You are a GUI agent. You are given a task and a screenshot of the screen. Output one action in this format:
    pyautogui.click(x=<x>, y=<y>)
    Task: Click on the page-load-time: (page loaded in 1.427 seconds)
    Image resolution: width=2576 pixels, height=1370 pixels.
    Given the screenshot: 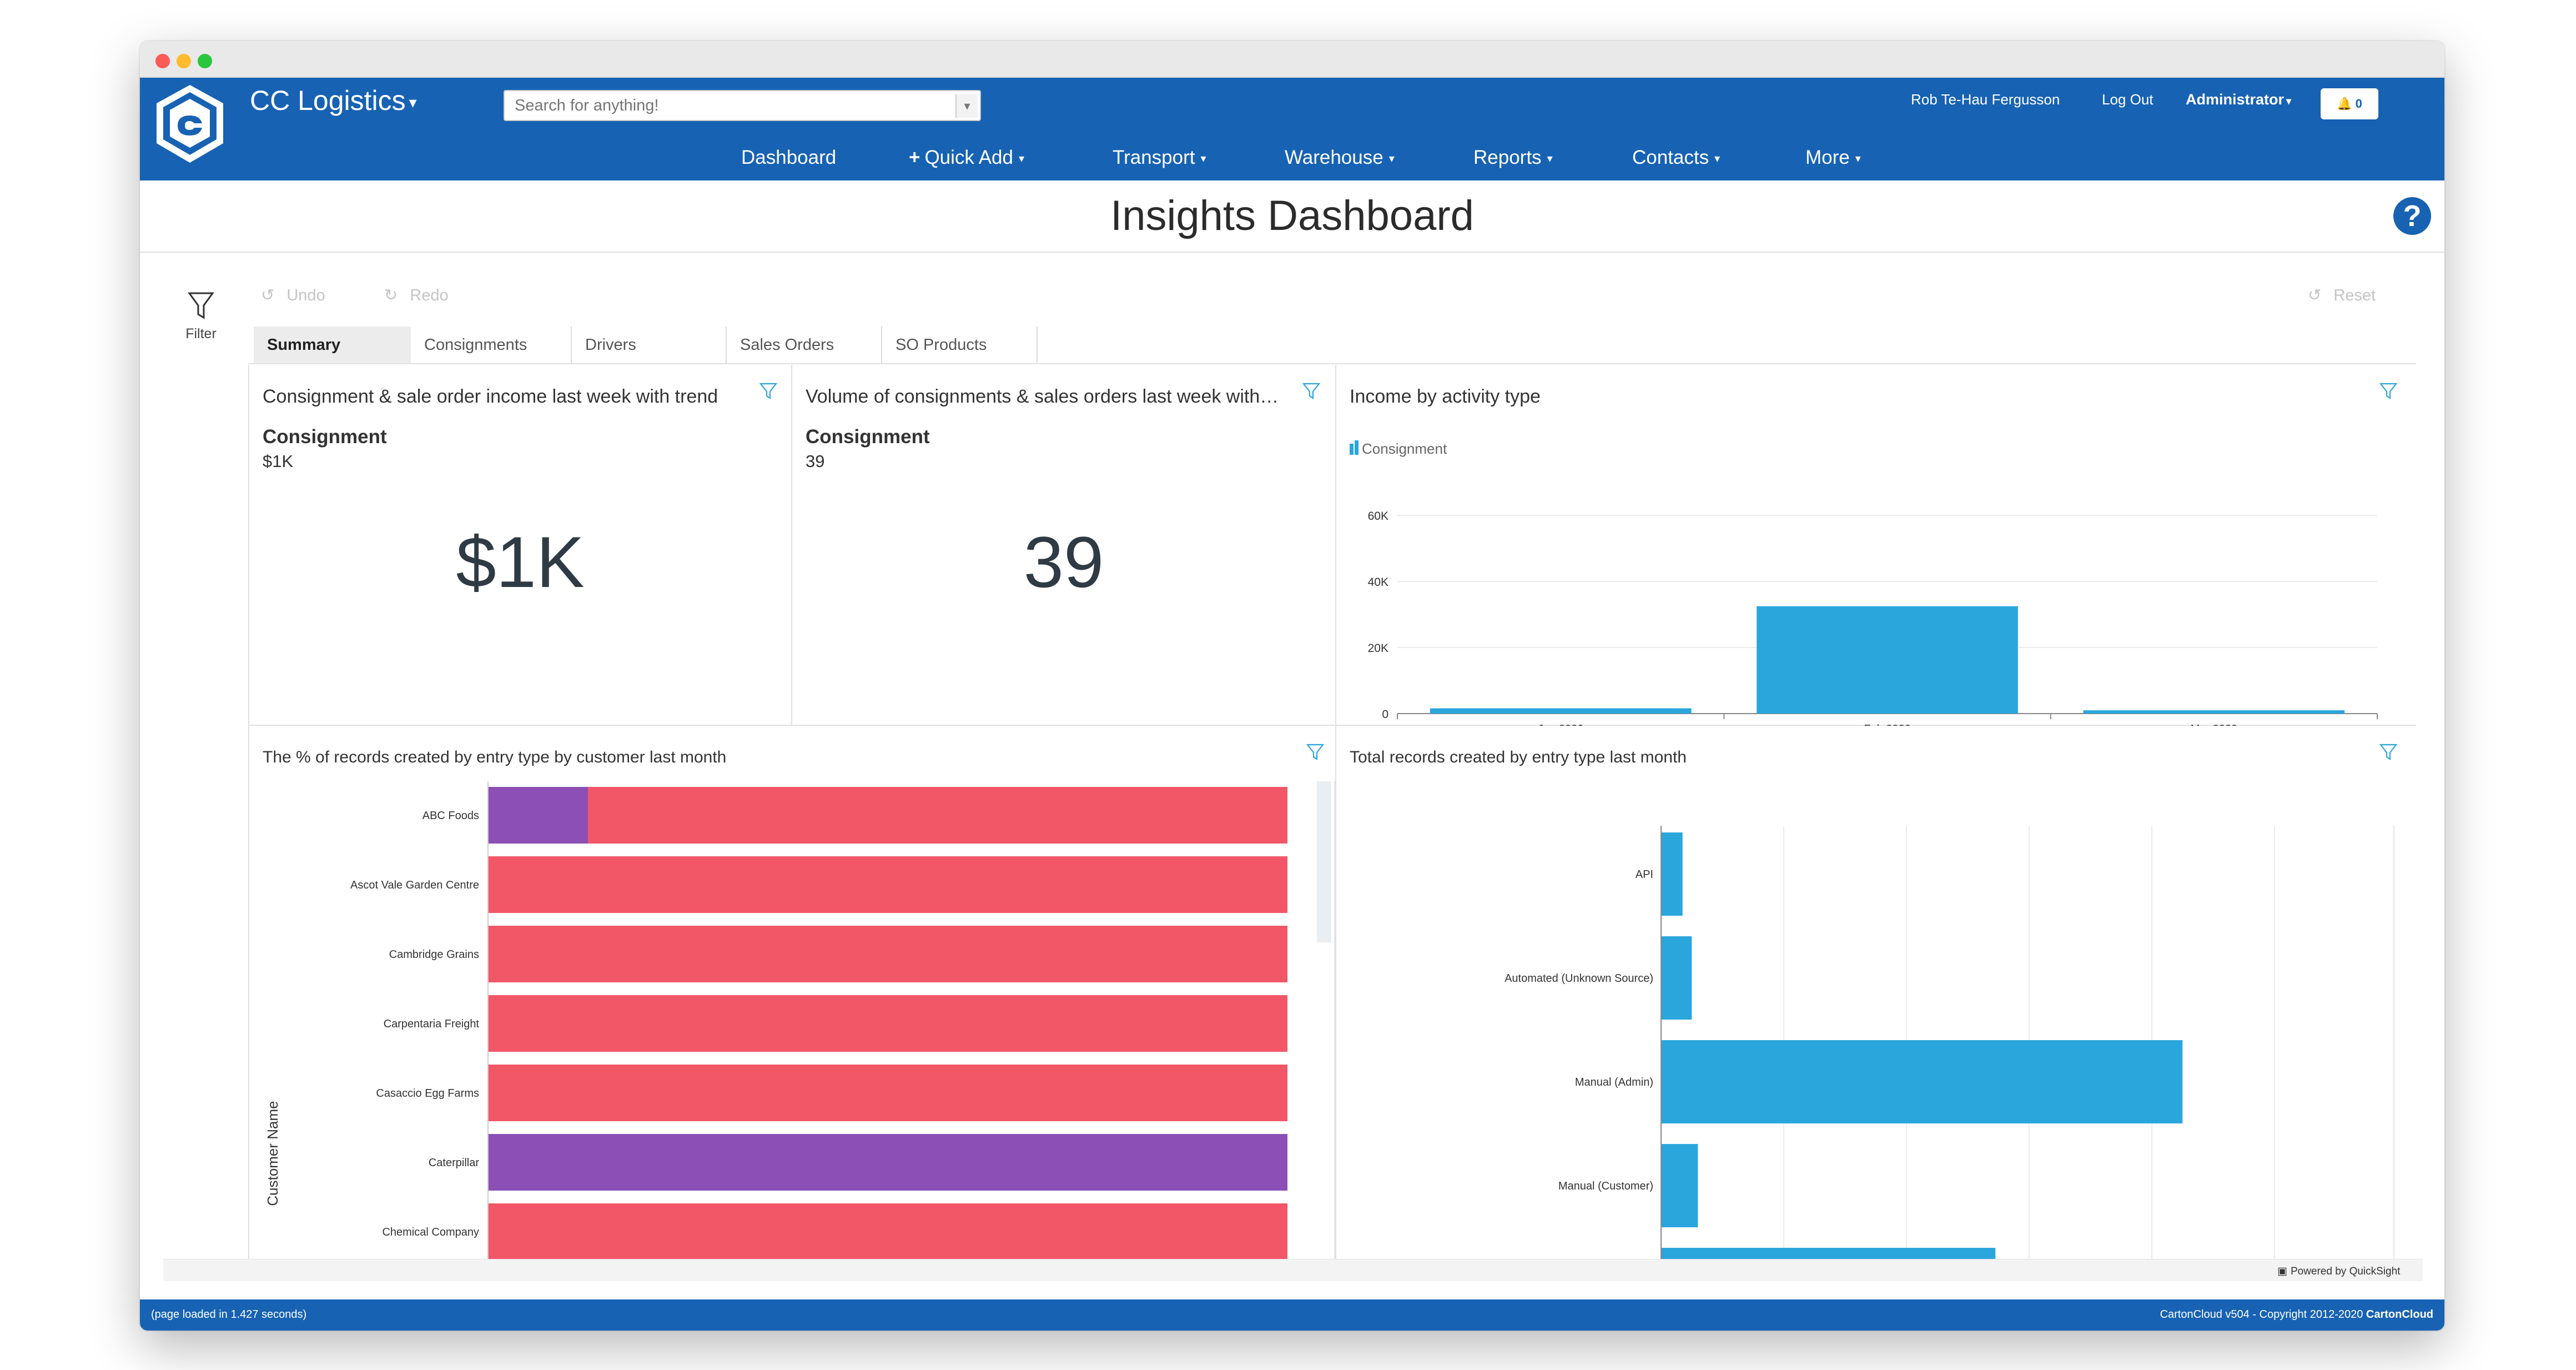 What is the action you would take?
    pyautogui.click(x=229, y=1314)
    